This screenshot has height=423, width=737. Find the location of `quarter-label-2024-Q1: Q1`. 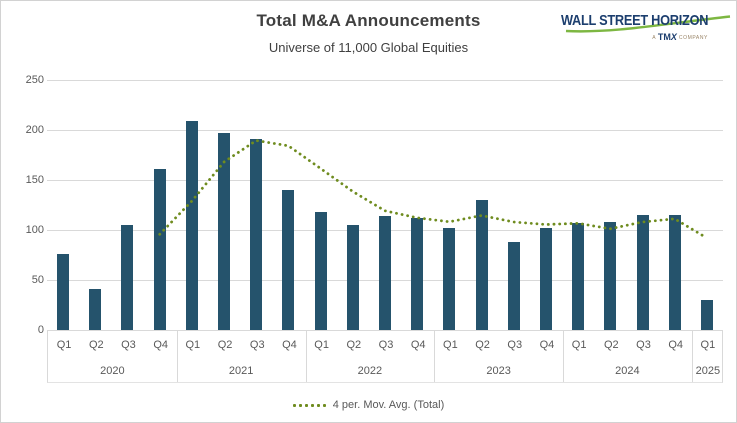

quarter-label-2024-Q1: Q1 is located at coordinates (579, 345).